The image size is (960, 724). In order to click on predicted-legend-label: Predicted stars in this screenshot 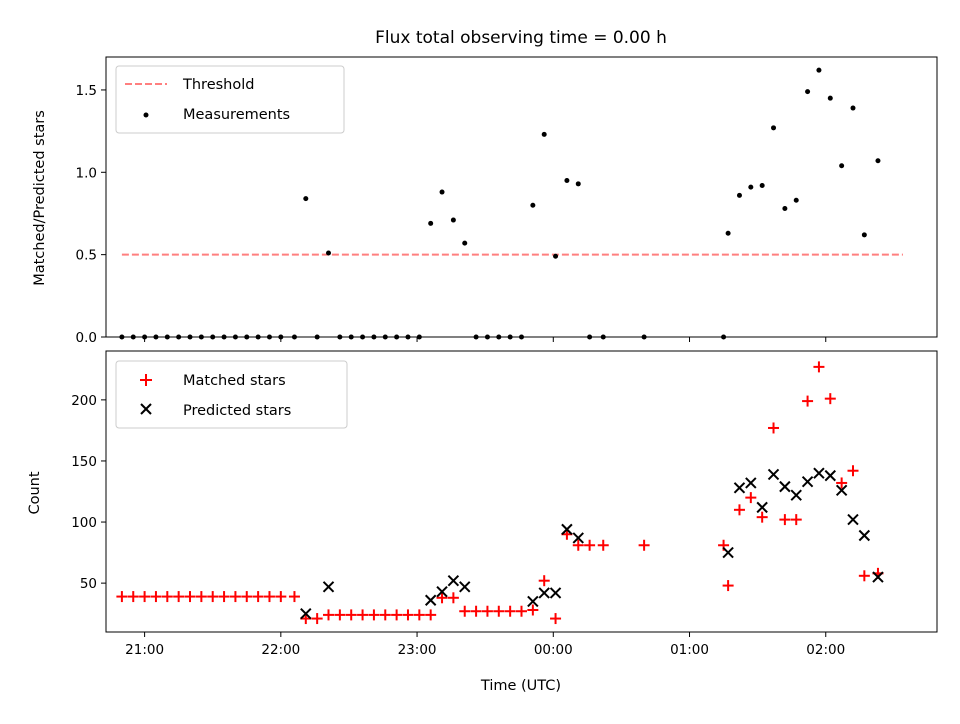, I will do `click(237, 411)`.